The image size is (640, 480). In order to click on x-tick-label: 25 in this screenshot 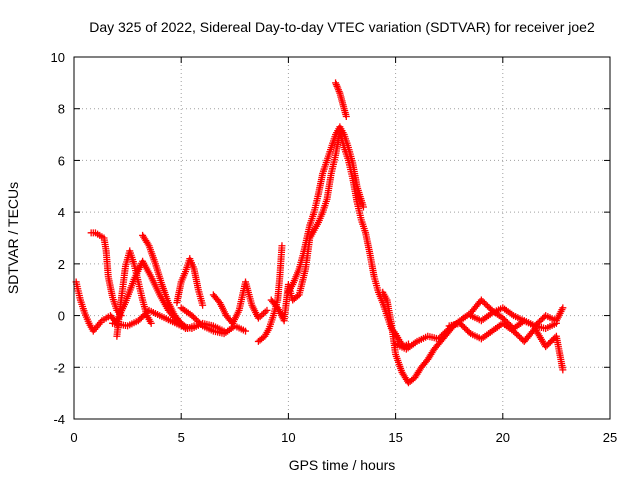, I will do `click(610, 437)`.